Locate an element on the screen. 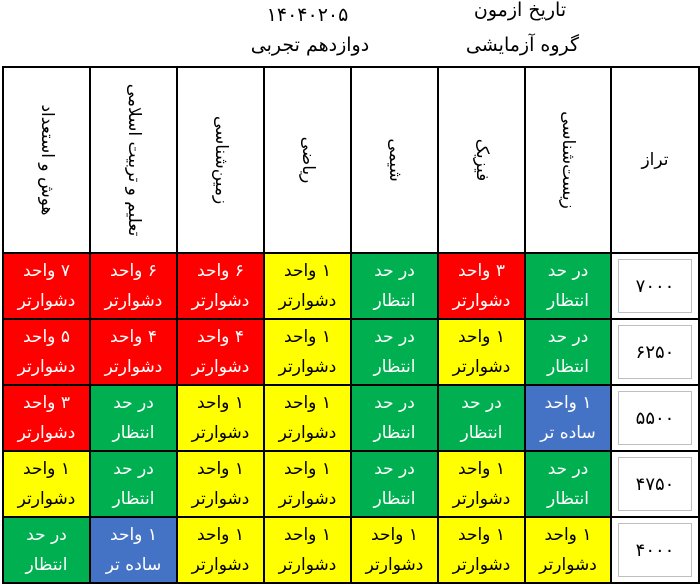 Image resolution: width=700 pixels, height=584 pixels. taraz-cell: ۴۰۰۰ is located at coordinates (655, 550).